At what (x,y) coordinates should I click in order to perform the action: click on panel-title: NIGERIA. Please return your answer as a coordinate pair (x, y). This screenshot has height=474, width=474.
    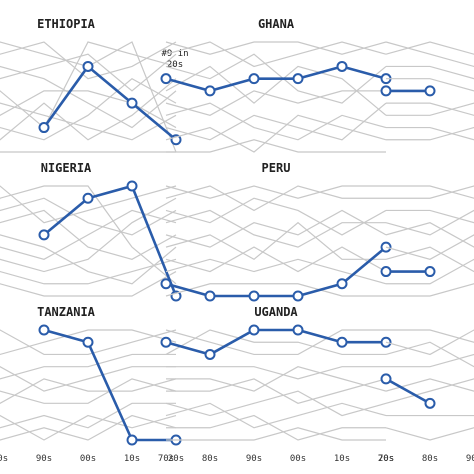
    Looking at the image, I should click on (66, 168).